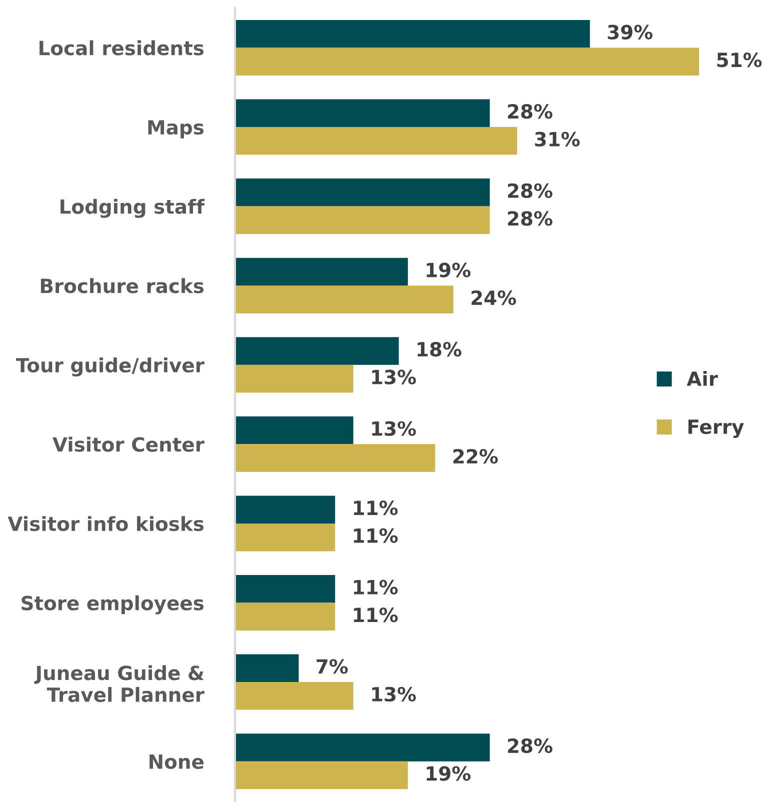  What do you see at coordinates (716, 429) in the screenshot?
I see `legend-label: Ferry` at bounding box center [716, 429].